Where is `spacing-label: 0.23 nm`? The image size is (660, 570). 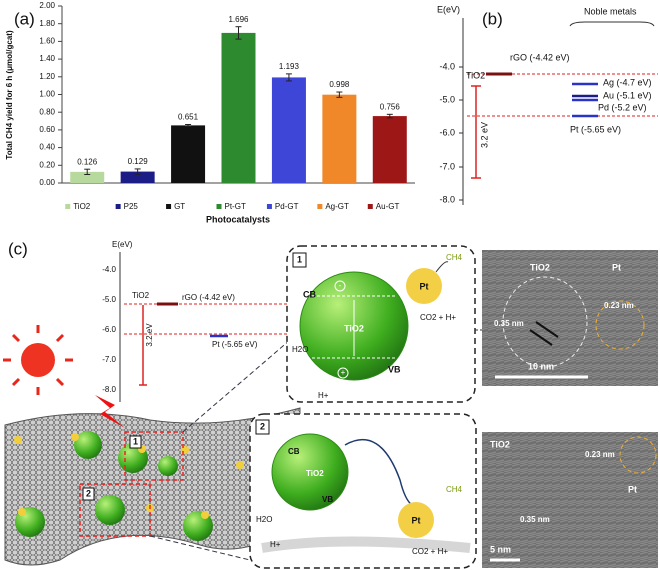 spacing-label: 0.23 nm is located at coordinates (600, 454).